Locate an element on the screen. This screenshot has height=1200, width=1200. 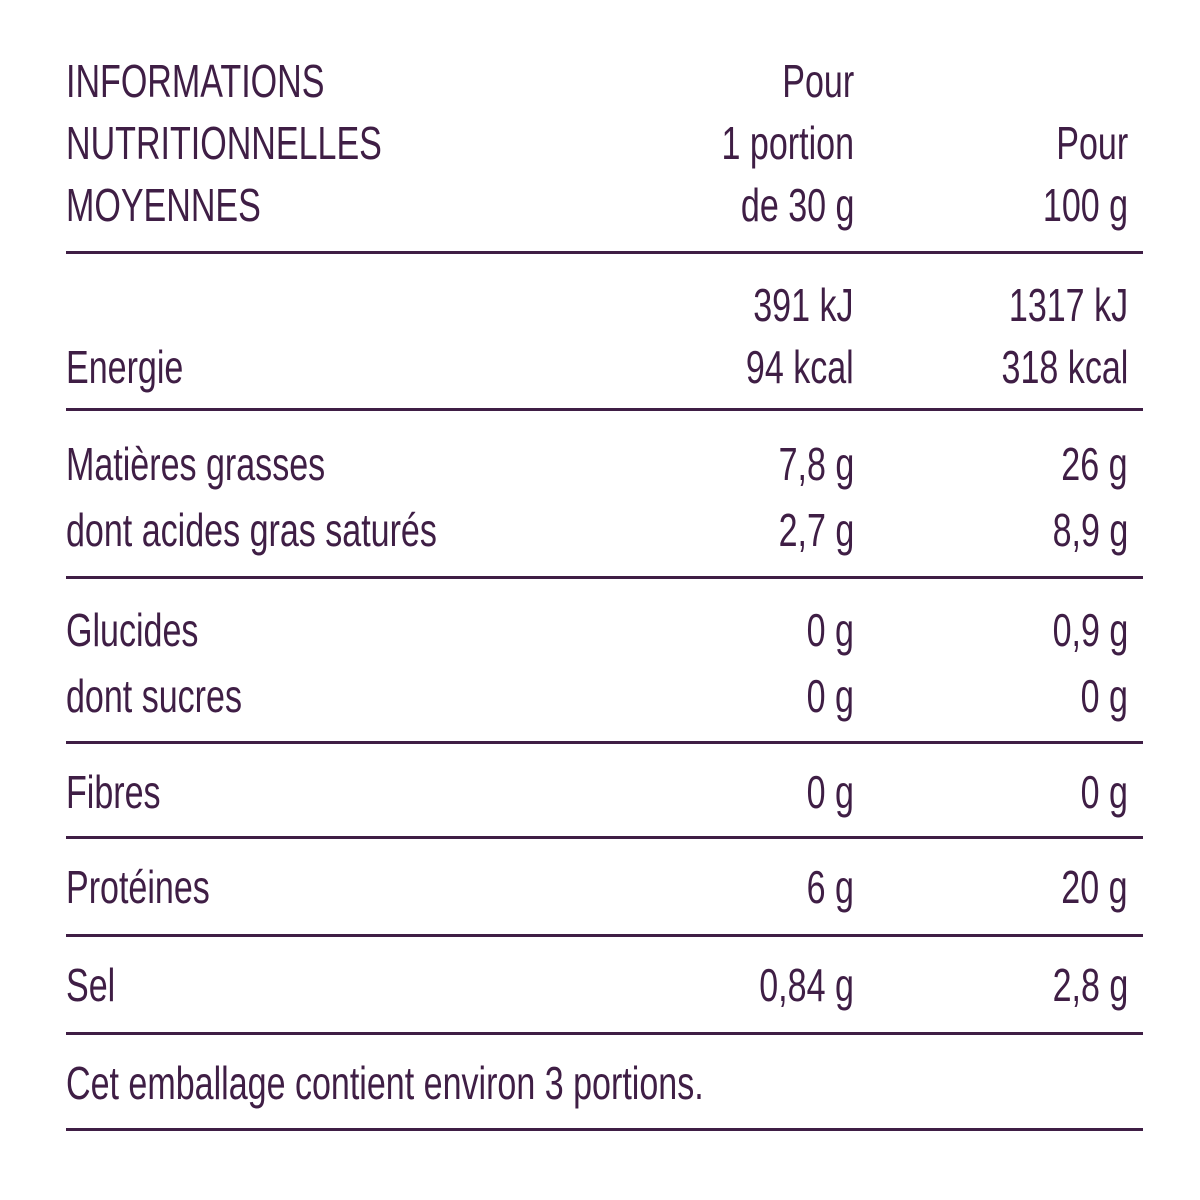
column-header-per-portion: Pour 1 portion de 30 g is located at coordinates (764, 143).